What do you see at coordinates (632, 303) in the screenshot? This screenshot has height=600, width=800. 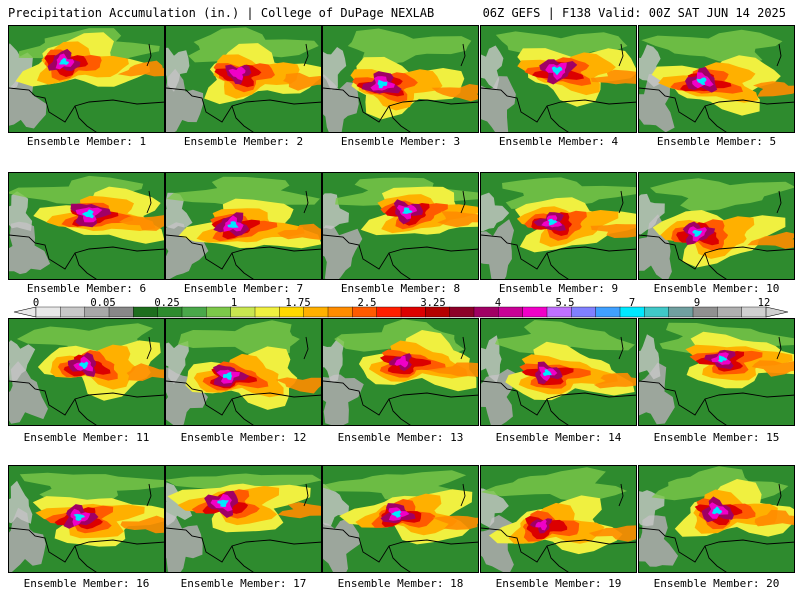 I see `scale-tick-label: 7` at bounding box center [632, 303].